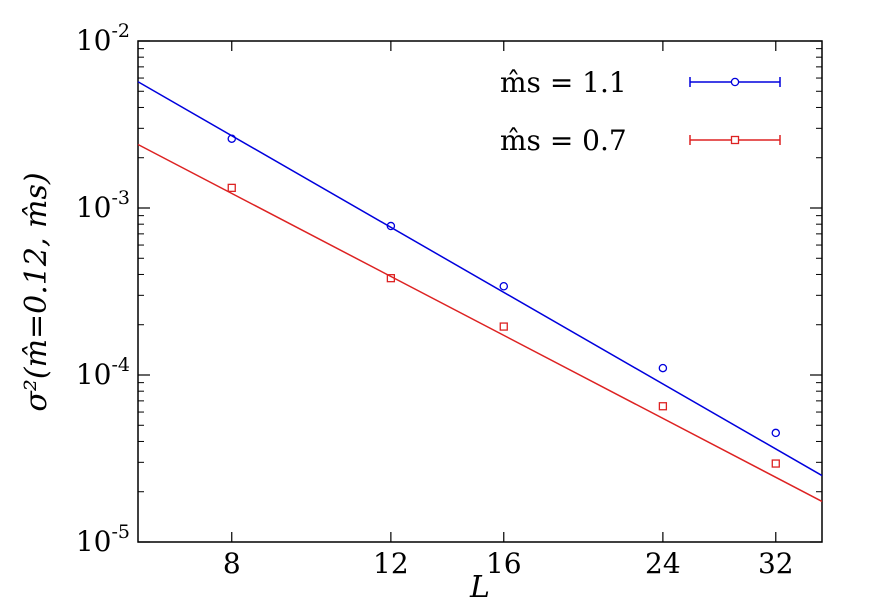 The image size is (872, 610). What do you see at coordinates (232, 563) in the screenshot?
I see `x-tick-label: 8` at bounding box center [232, 563].